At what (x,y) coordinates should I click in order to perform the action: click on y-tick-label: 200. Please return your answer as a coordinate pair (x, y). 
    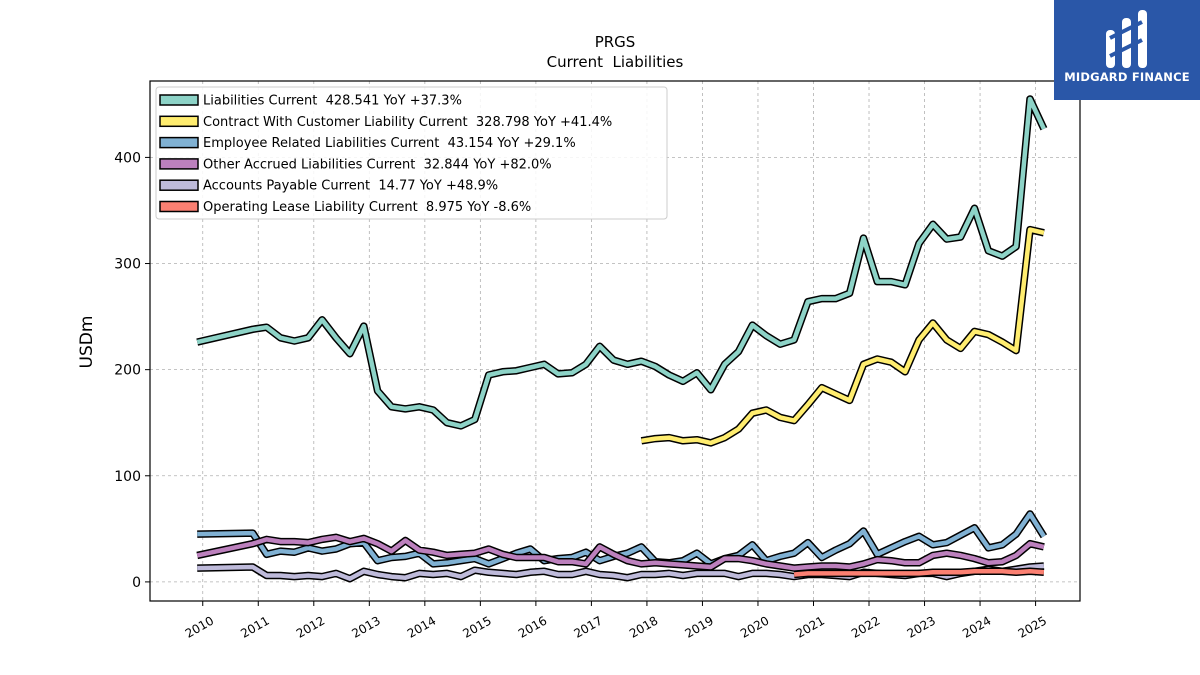
    Looking at the image, I should click on (127, 371).